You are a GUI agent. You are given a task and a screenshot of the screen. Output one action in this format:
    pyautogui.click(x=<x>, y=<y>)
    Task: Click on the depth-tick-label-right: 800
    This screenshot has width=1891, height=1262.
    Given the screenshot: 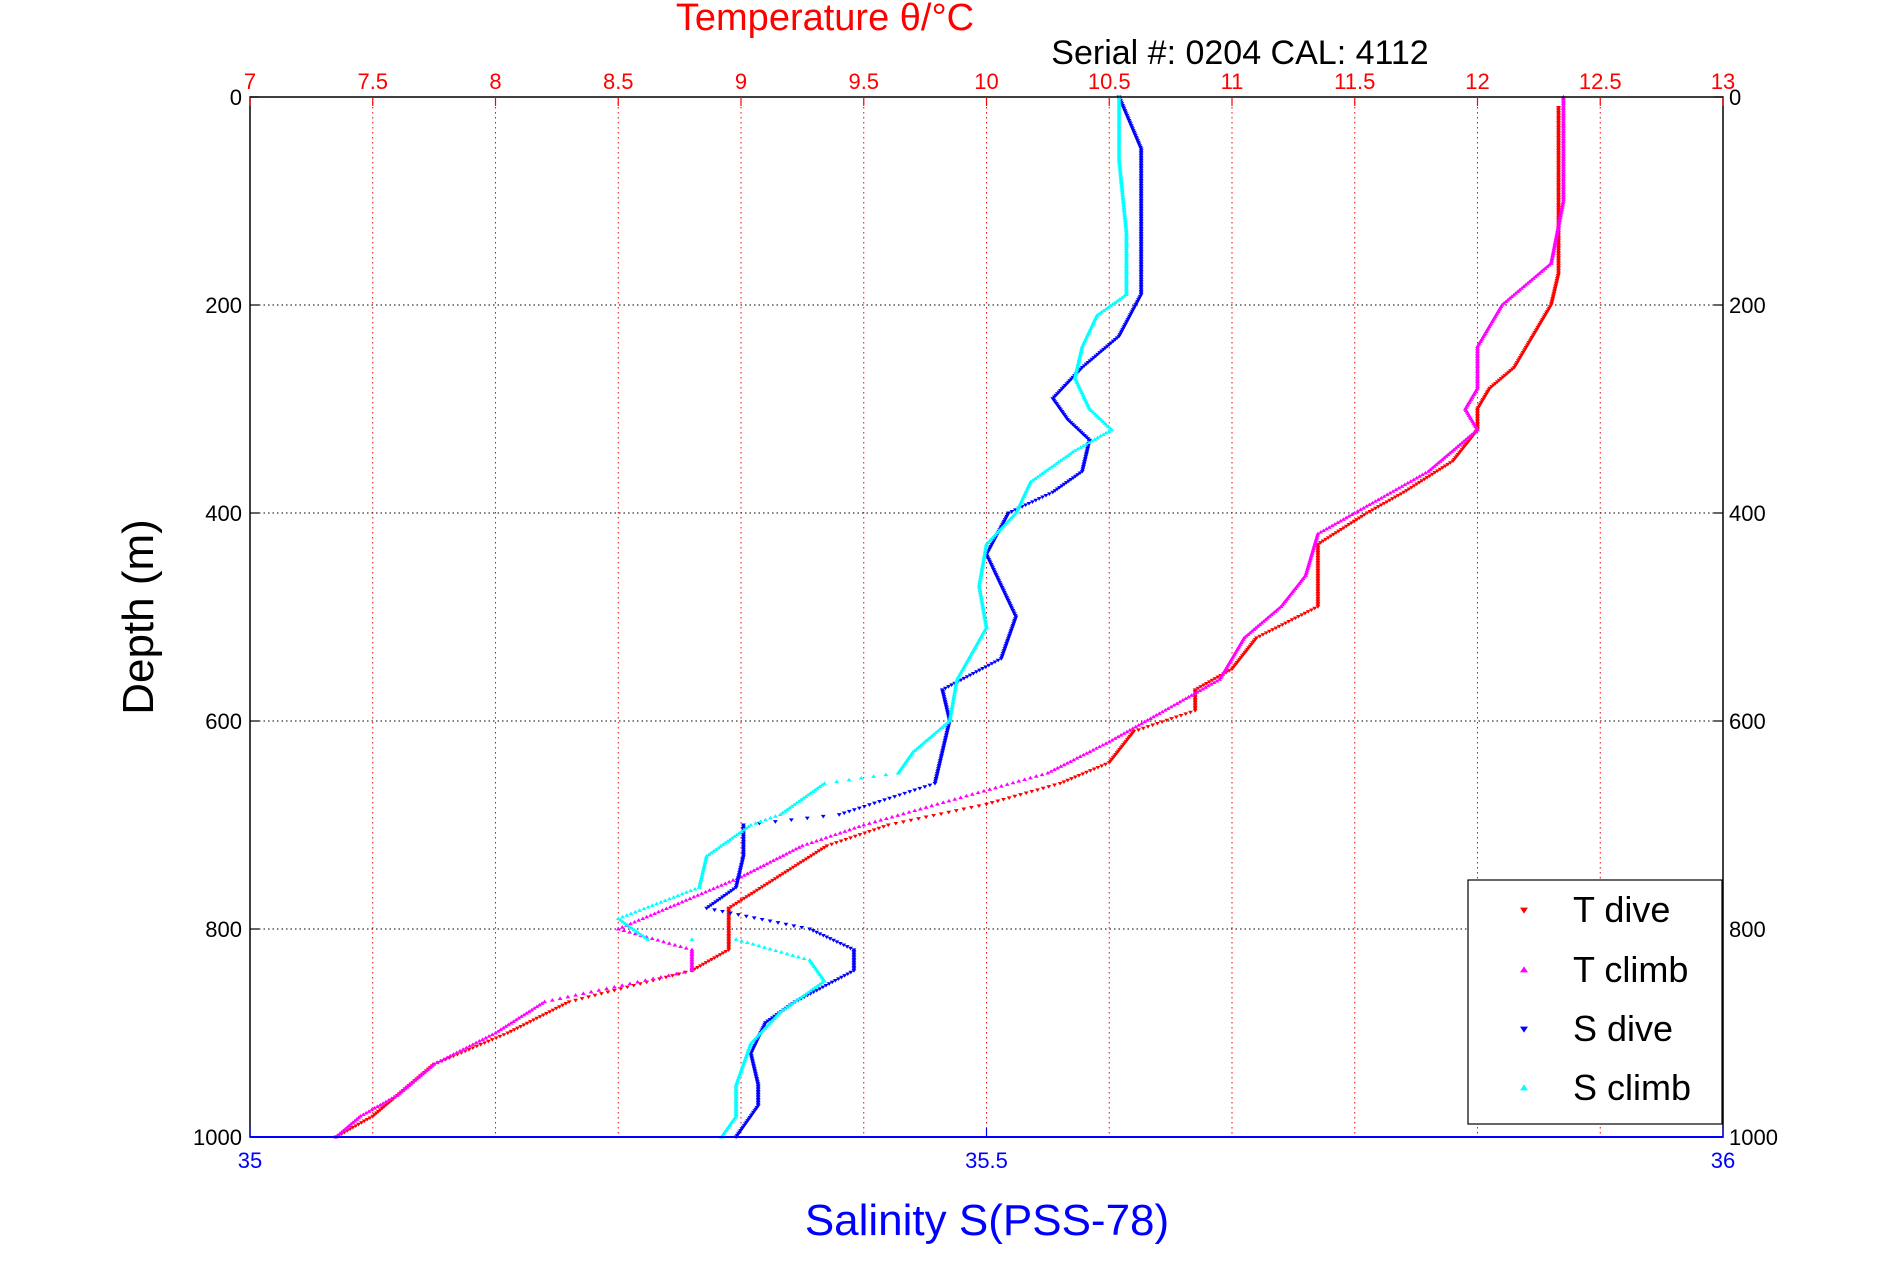 What is the action you would take?
    pyautogui.click(x=1747, y=929)
    